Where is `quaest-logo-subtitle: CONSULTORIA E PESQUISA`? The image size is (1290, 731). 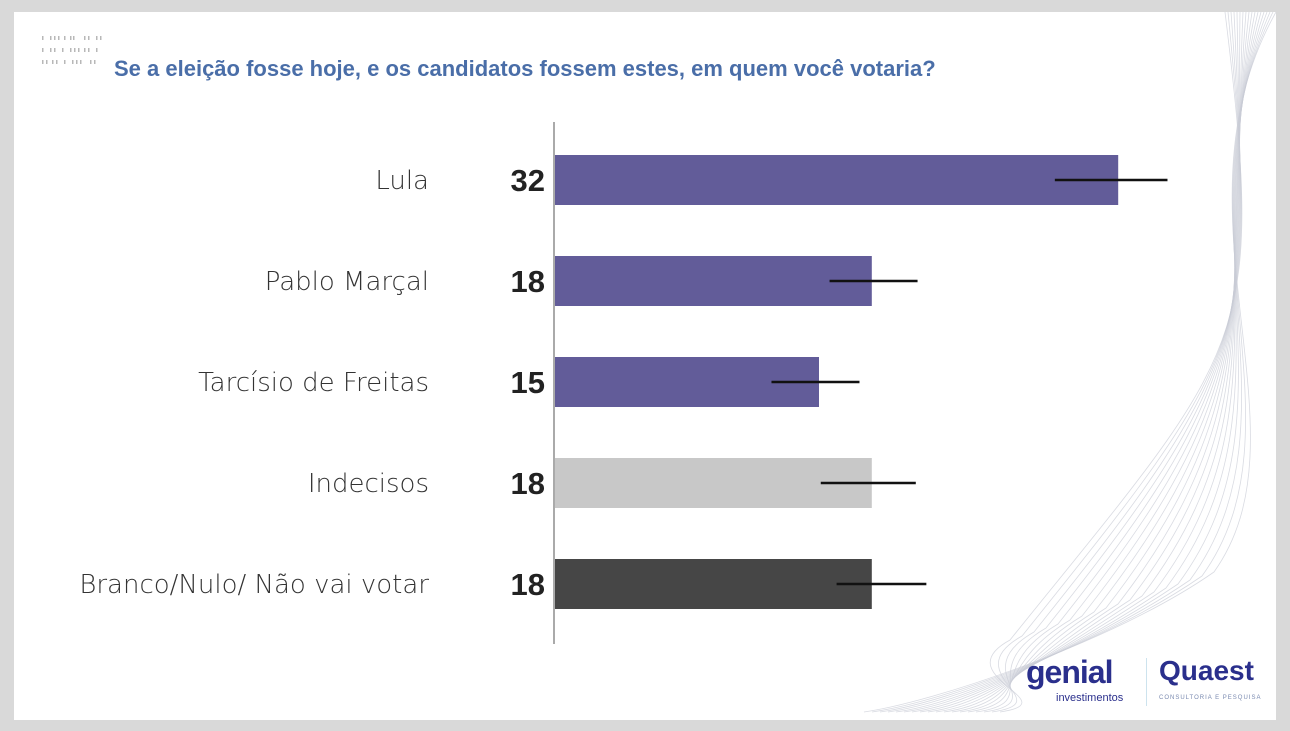
quaest-logo-subtitle: CONSULTORIA E PESQUISA is located at coordinates (1210, 698).